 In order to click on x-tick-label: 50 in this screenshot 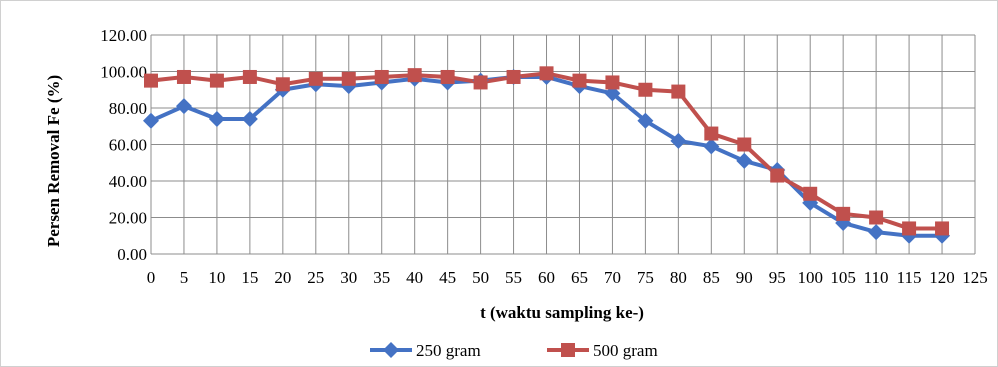, I will do `click(480, 277)`.